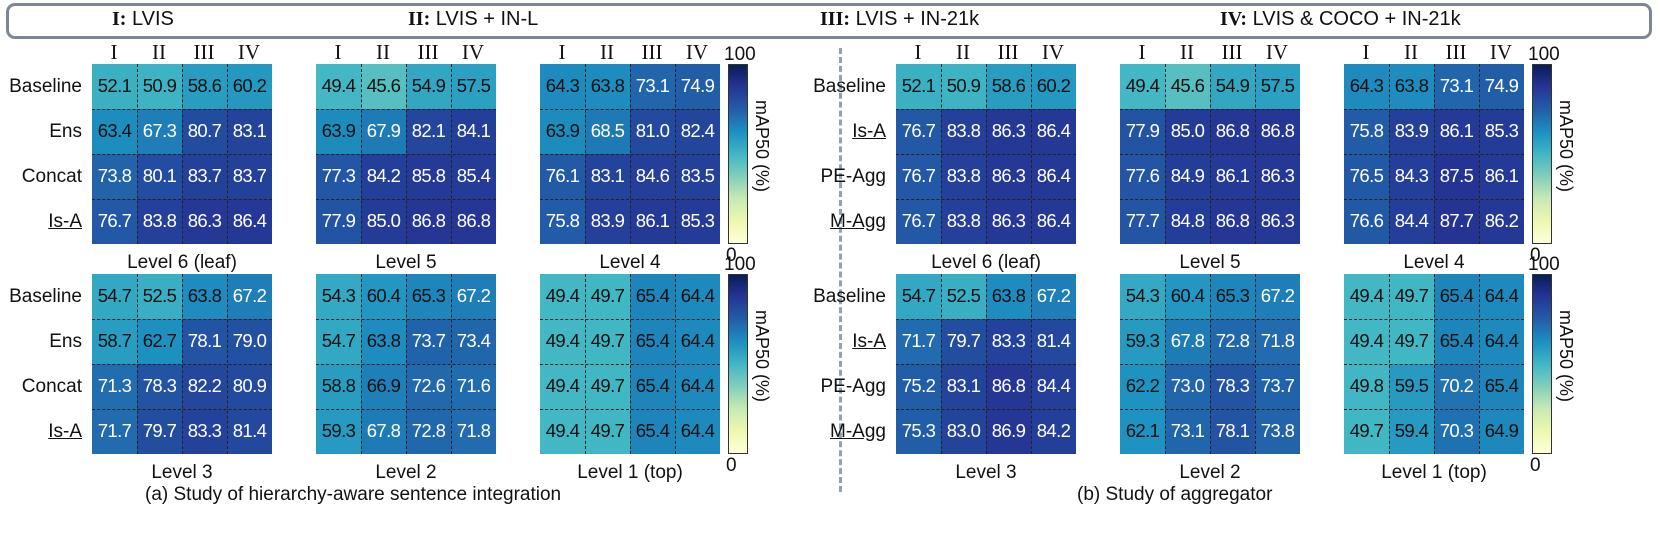  What do you see at coordinates (473, 86) in the screenshot?
I see `heatmap-cell: 57.5` at bounding box center [473, 86].